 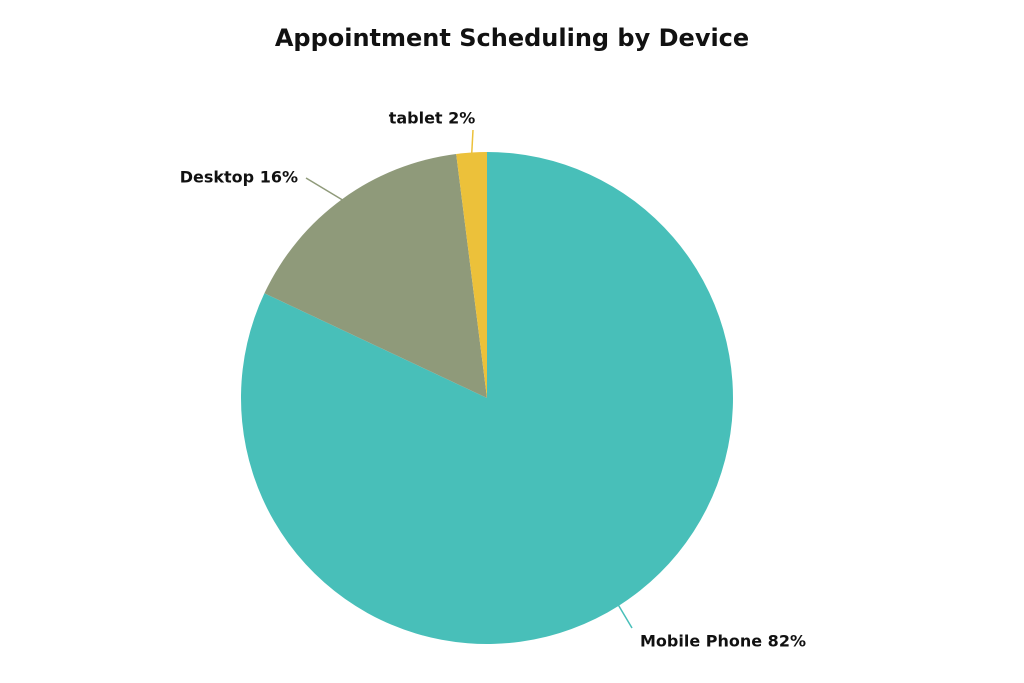 What do you see at coordinates (239, 177) in the screenshot?
I see `slice-label-desktop: Desktop 16%` at bounding box center [239, 177].